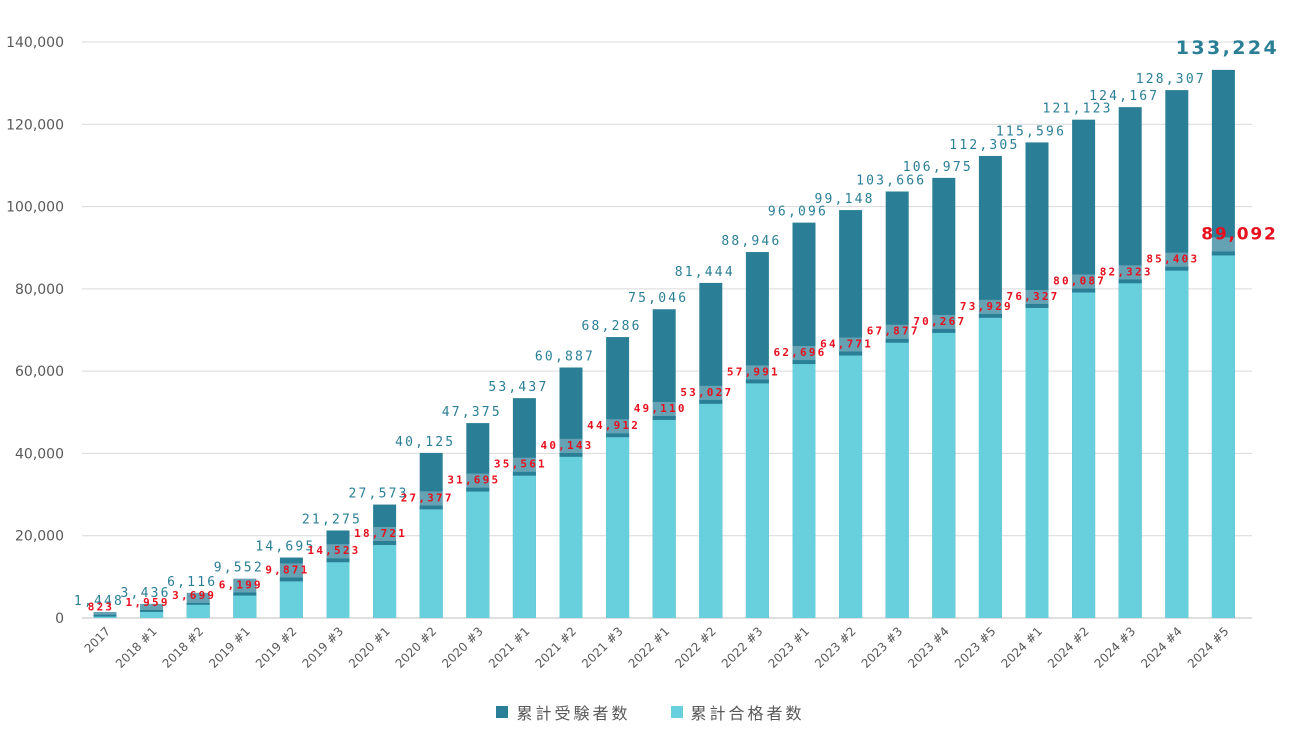 Image resolution: width=1301 pixels, height=733 pixels. I want to click on data-label-total: 115,596, so click(1031, 131).